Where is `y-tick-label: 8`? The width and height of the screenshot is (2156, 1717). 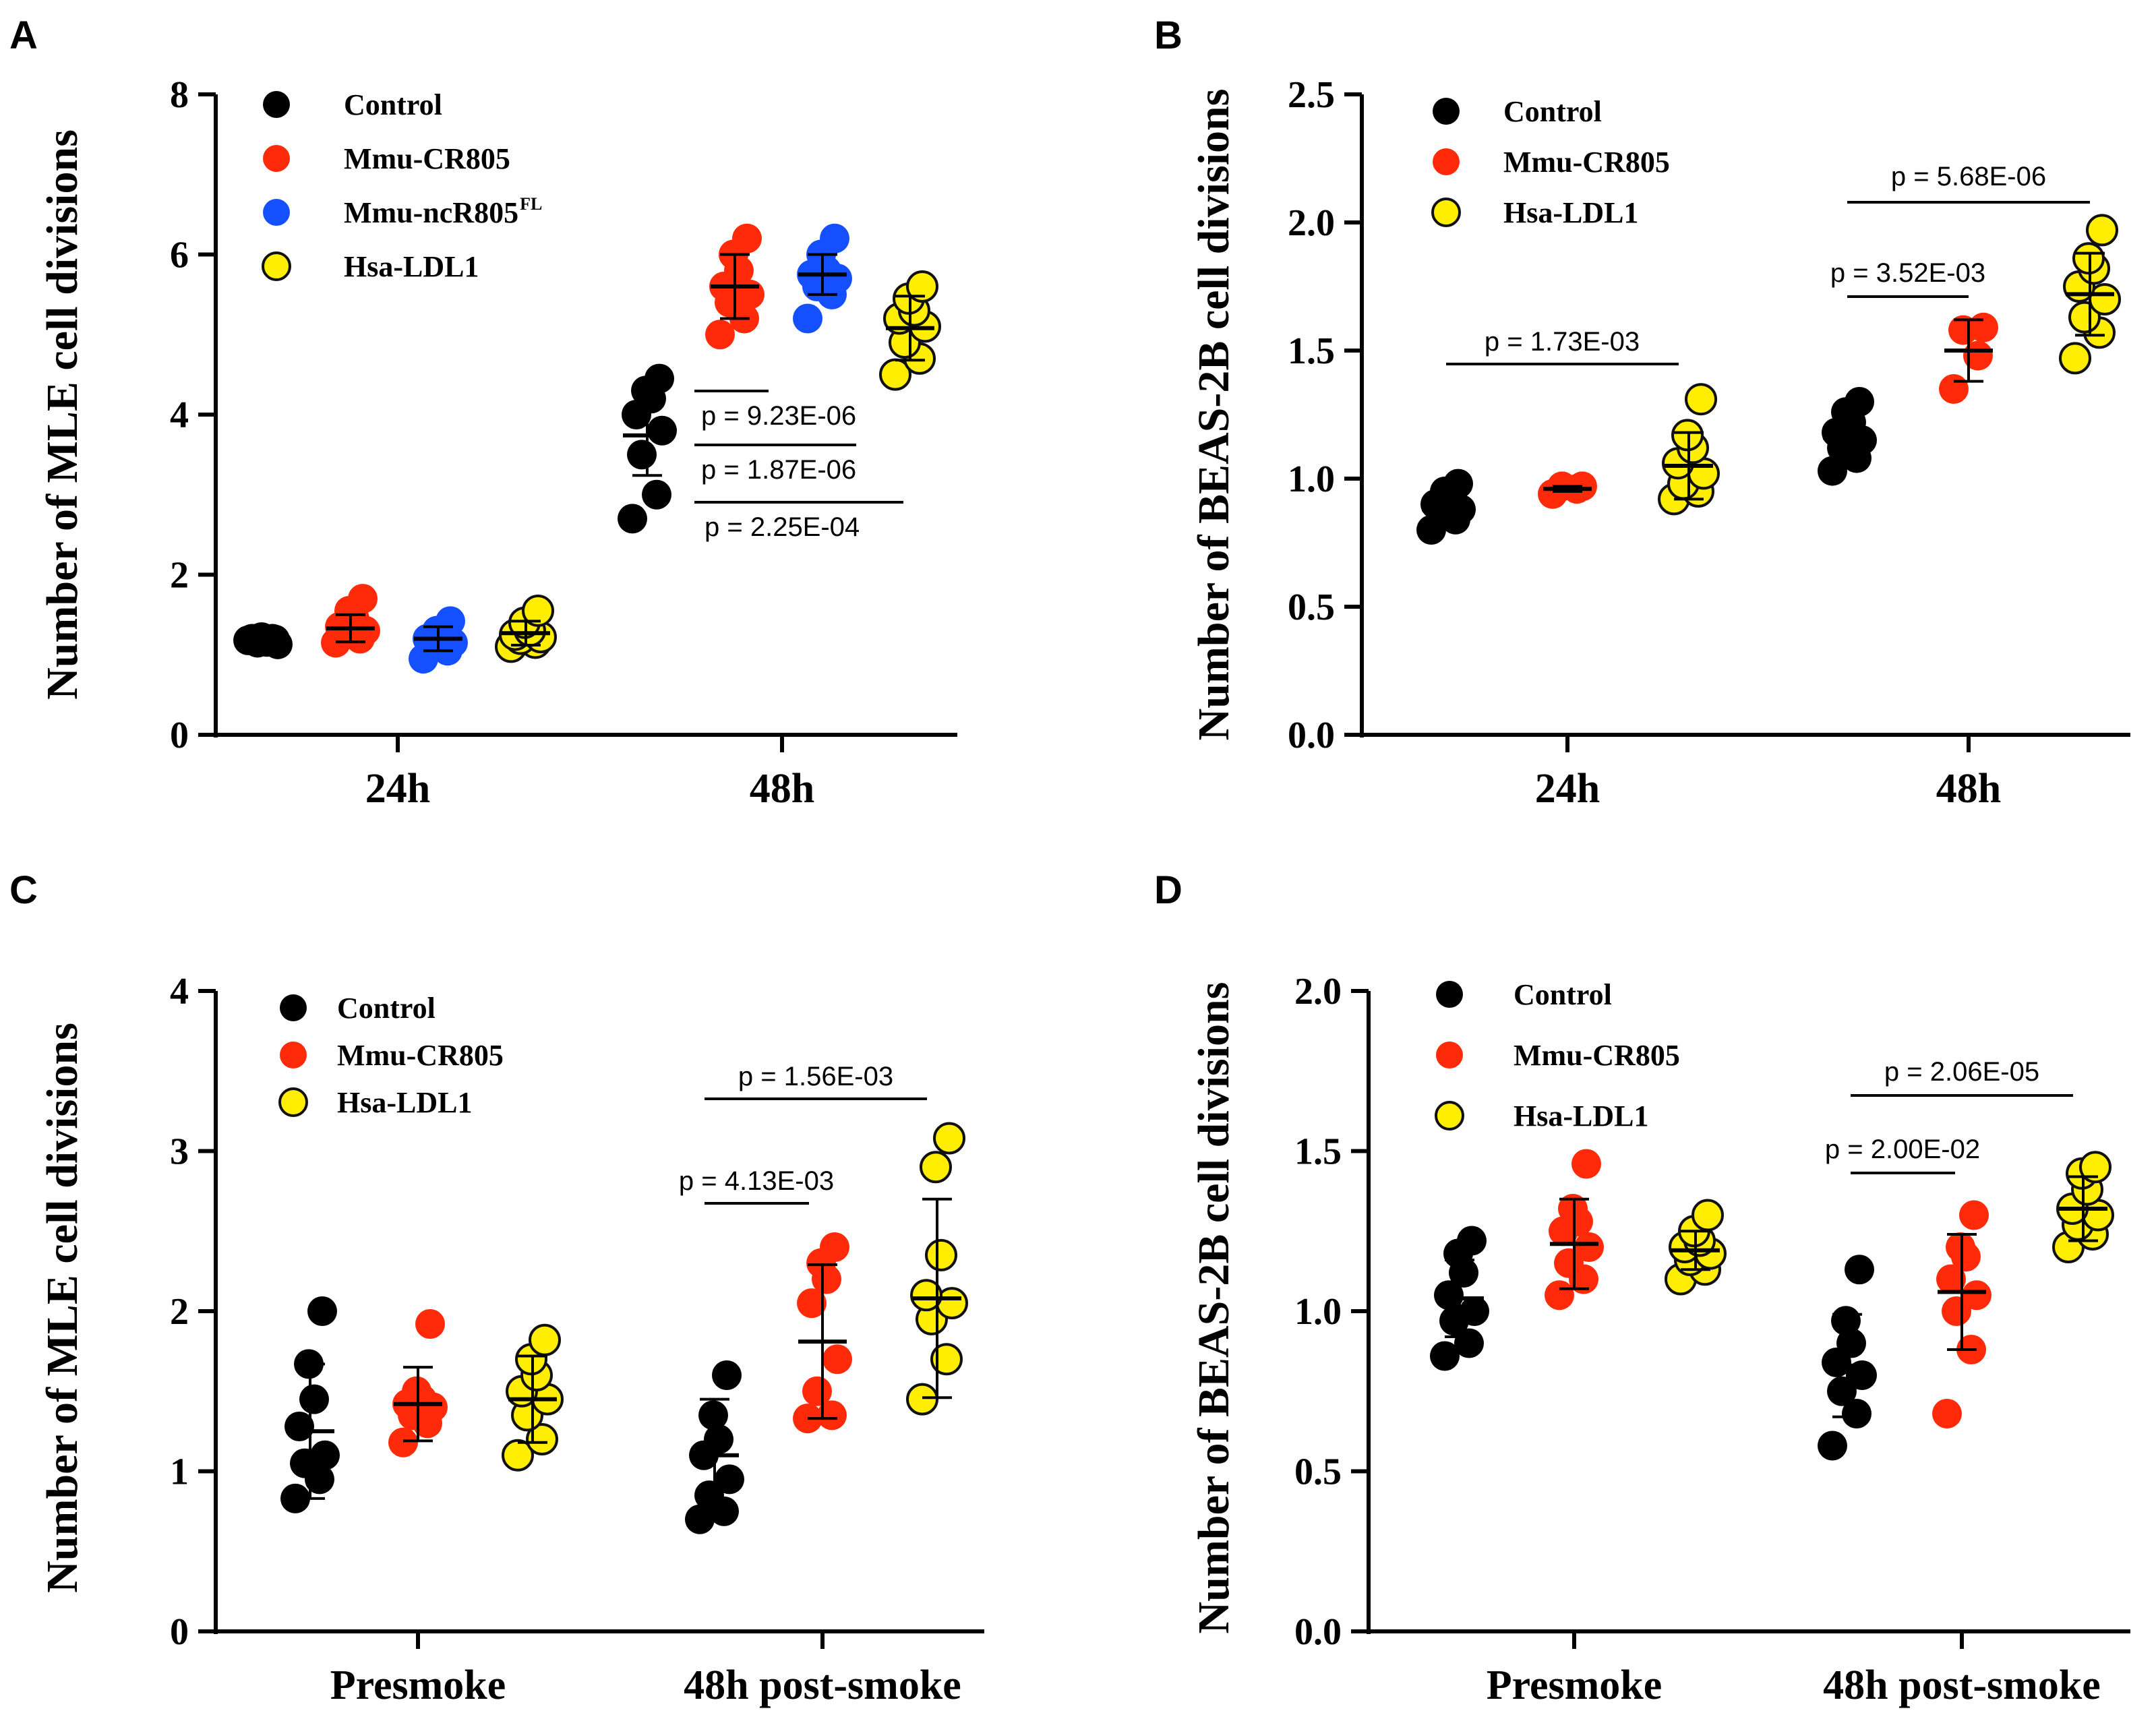
y-tick-label: 8 is located at coordinates (179, 95).